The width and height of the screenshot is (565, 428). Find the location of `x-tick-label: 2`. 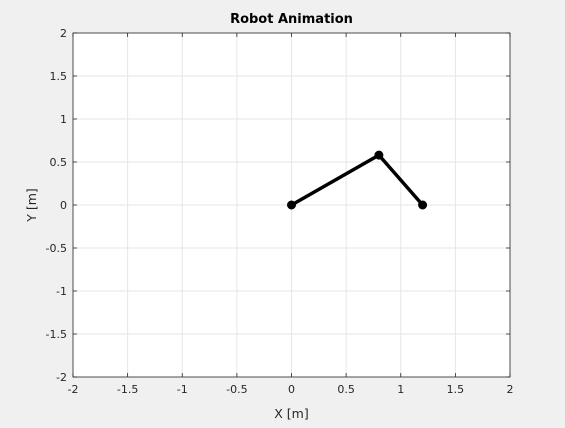

x-tick-label: 2 is located at coordinates (510, 389).